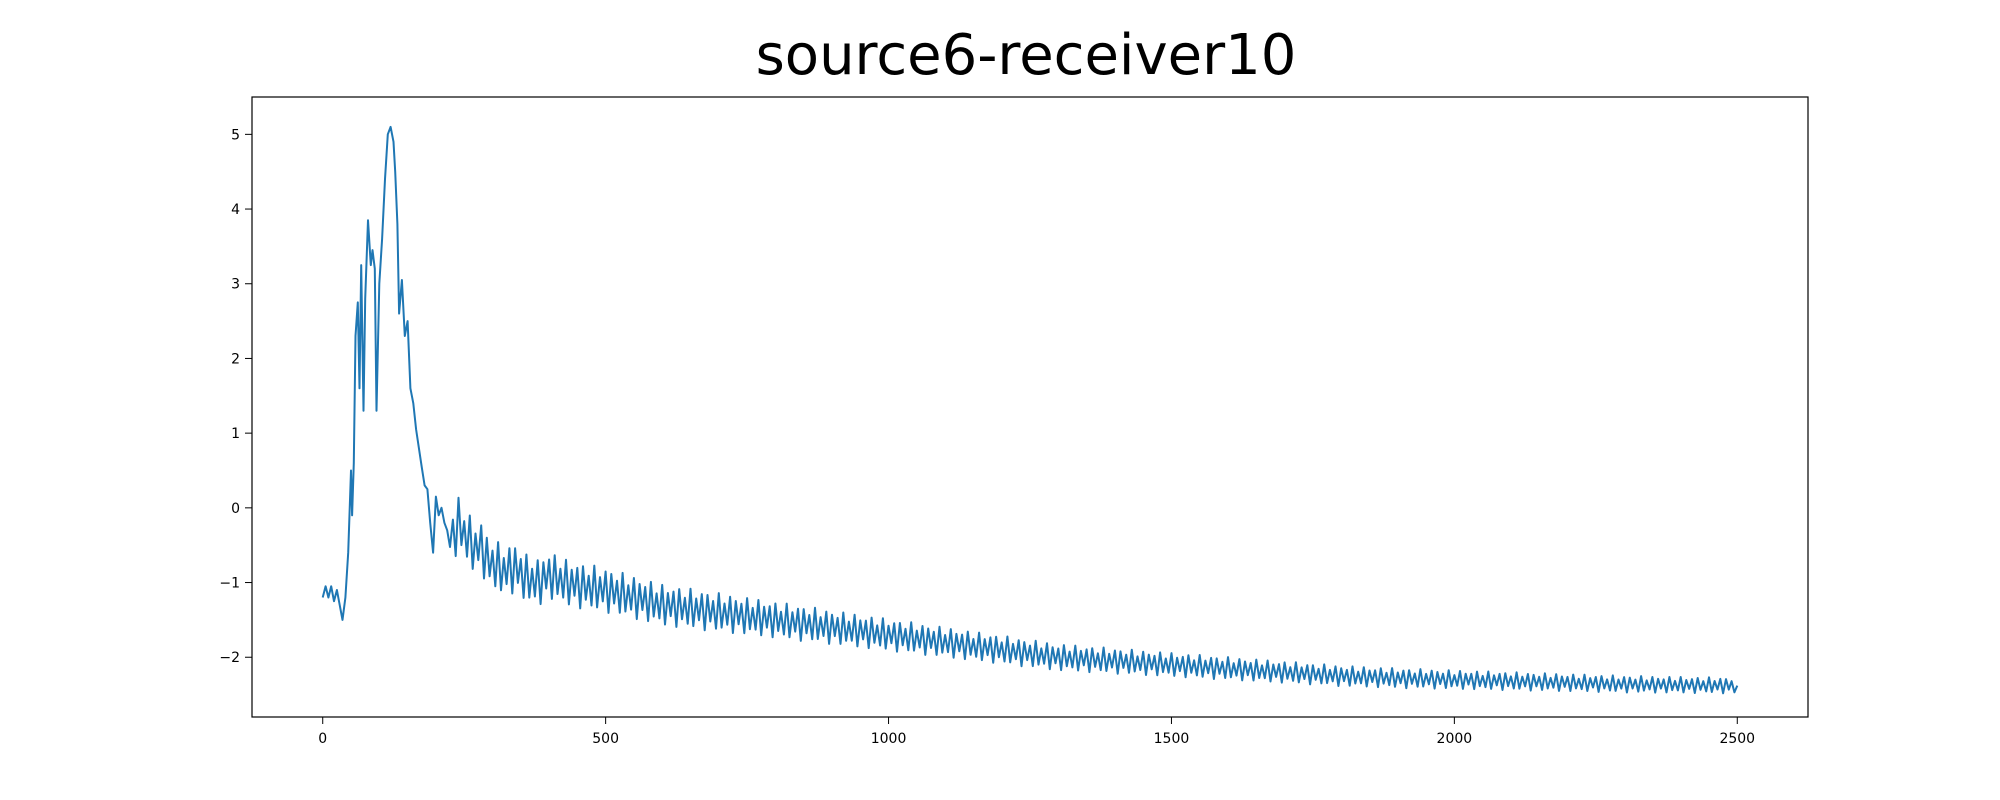  Describe the element at coordinates (235, 359) in the screenshot. I see `y-tick-label: 2` at that location.